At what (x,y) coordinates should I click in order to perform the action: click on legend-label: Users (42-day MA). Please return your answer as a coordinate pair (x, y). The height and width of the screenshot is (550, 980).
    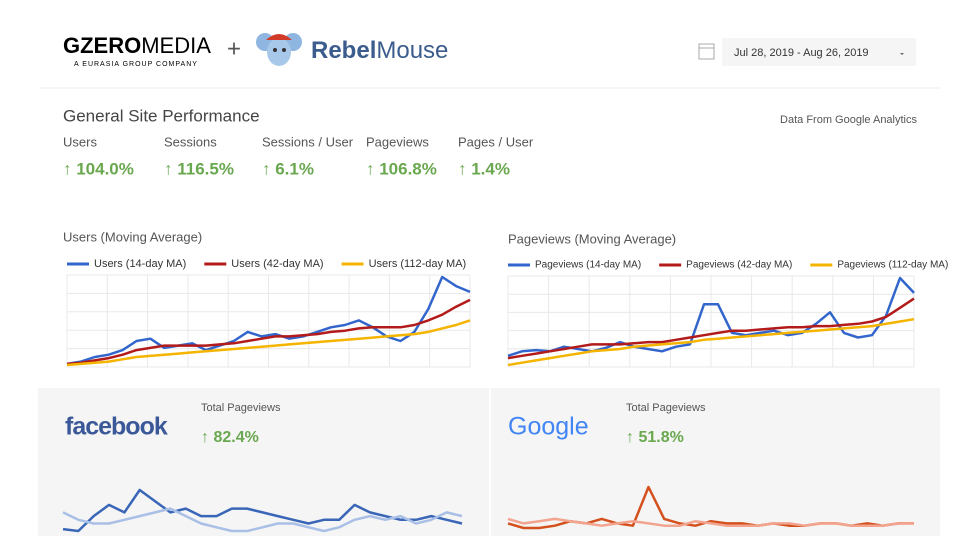
    Looking at the image, I should click on (277, 264).